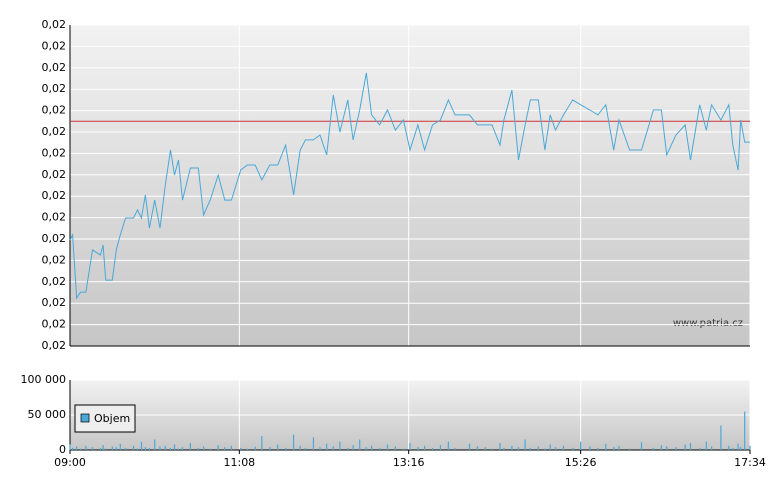 The height and width of the screenshot is (494, 780). I want to click on y-tick-label: 100 000, so click(44, 379).